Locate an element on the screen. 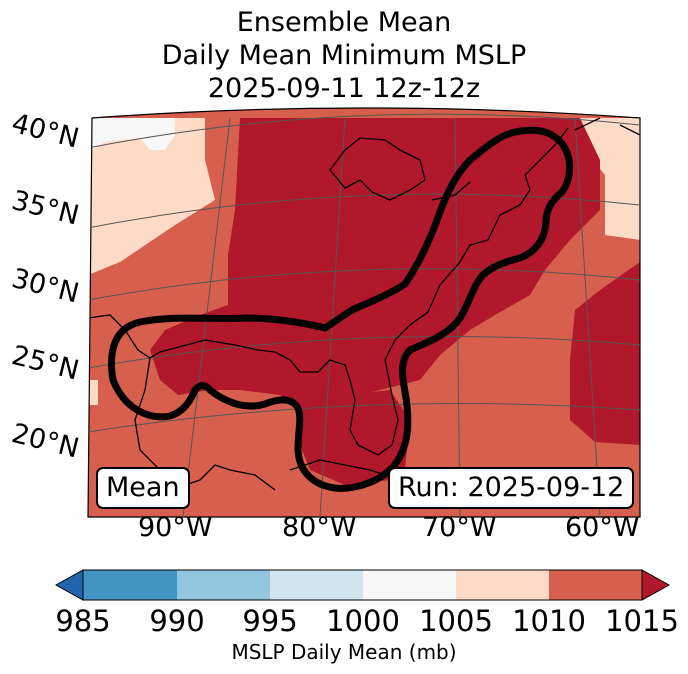 This screenshot has height=674, width=688. coastline-canada is located at coordinates (607, 126).